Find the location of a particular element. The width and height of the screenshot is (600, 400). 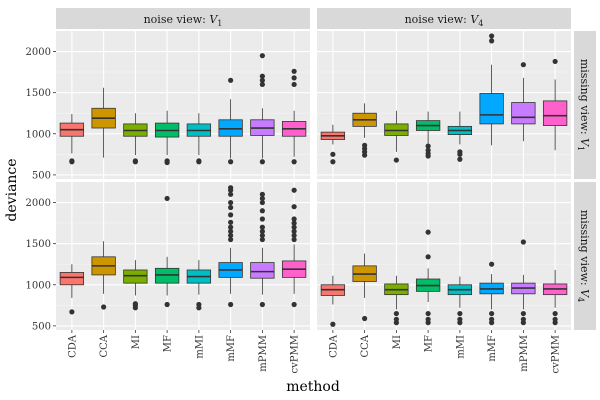

x-tick-label: MI is located at coordinates (397, 342).